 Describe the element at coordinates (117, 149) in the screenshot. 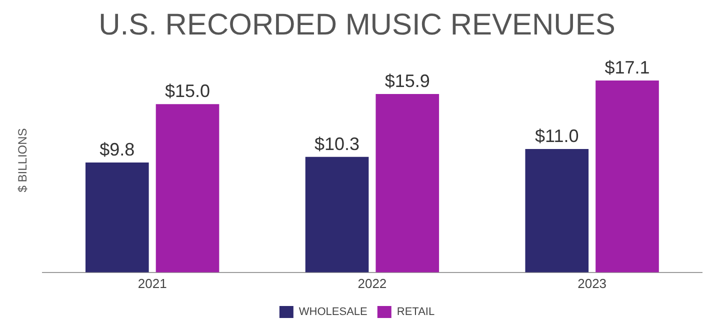

I see `data-label: $9.8` at that location.